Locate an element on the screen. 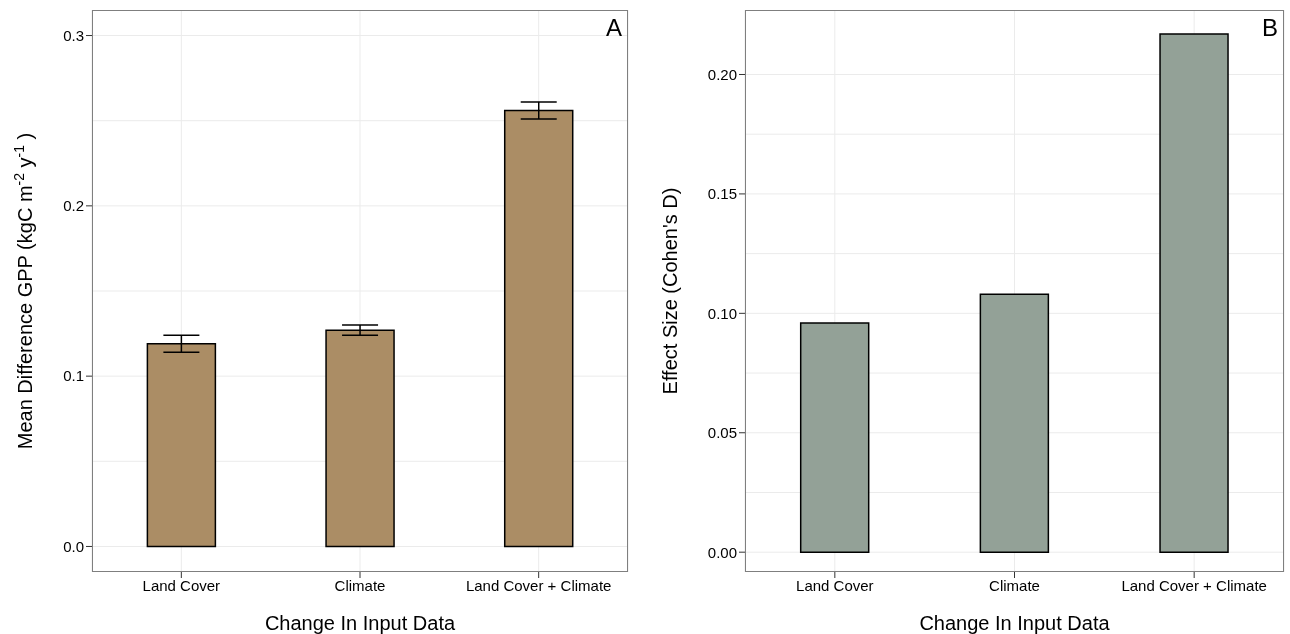 This screenshot has height=634, width=1290. annotation: A is located at coordinates (613, 28).